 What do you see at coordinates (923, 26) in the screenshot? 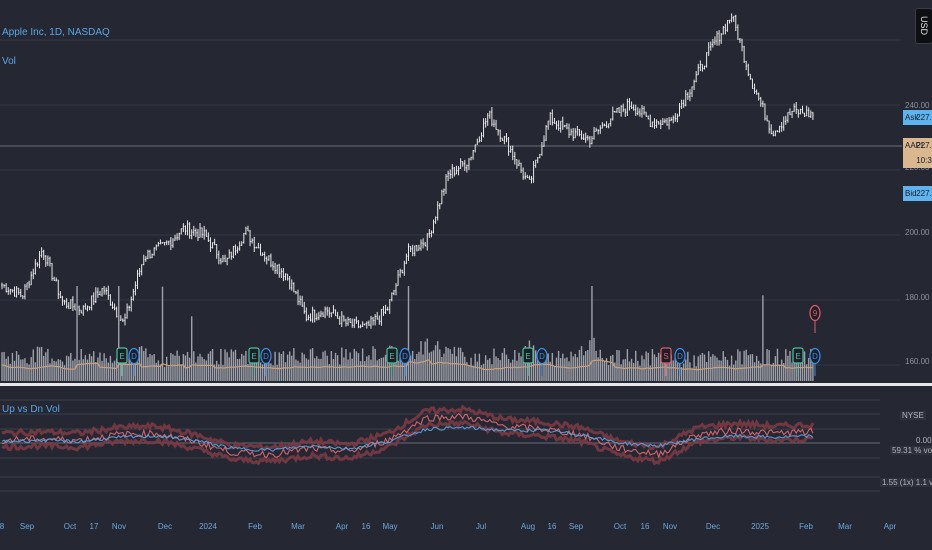
I see `currency-button: USD` at bounding box center [923, 26].